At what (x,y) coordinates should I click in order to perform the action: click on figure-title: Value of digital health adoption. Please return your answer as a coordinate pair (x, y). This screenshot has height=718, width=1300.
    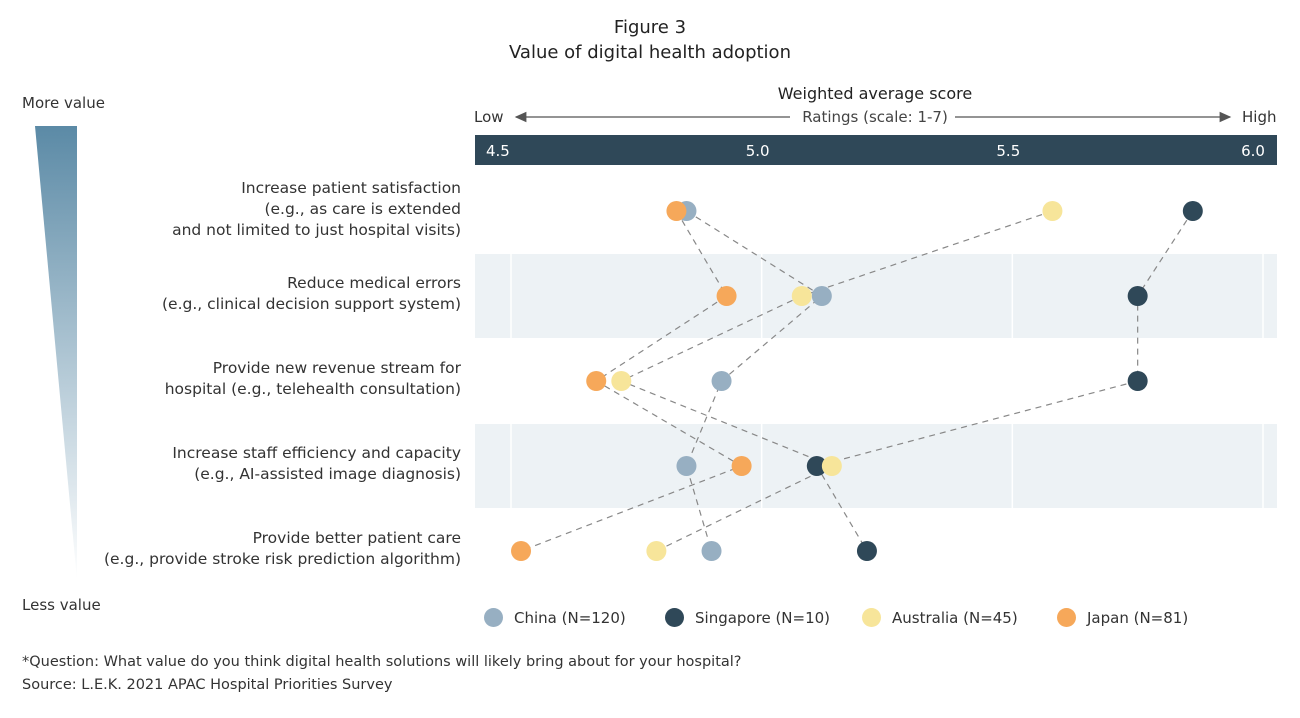
    Looking at the image, I should click on (650, 52).